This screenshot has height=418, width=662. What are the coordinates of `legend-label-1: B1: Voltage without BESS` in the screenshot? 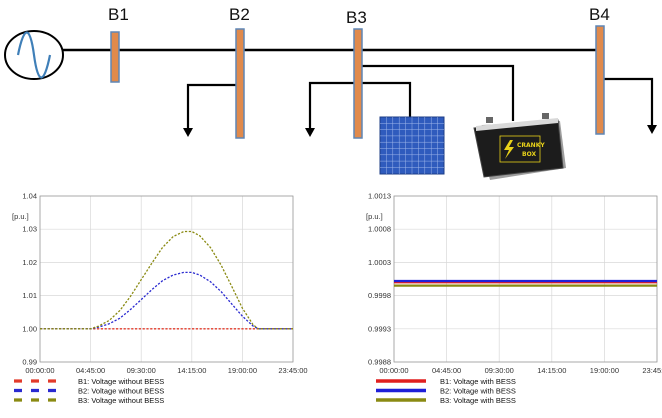 It's located at (121, 381).